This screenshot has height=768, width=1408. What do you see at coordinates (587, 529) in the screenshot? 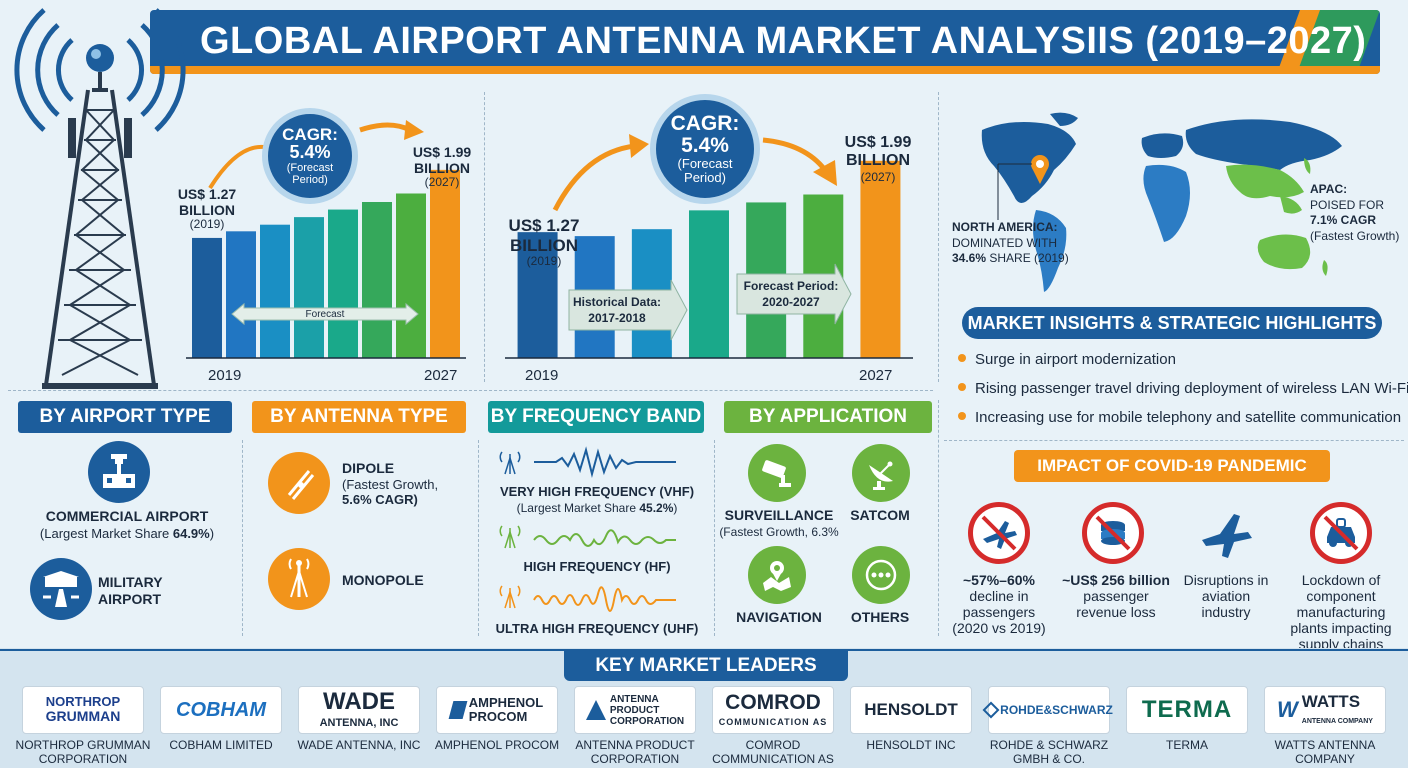
I see `frequency-waves` at bounding box center [587, 529].